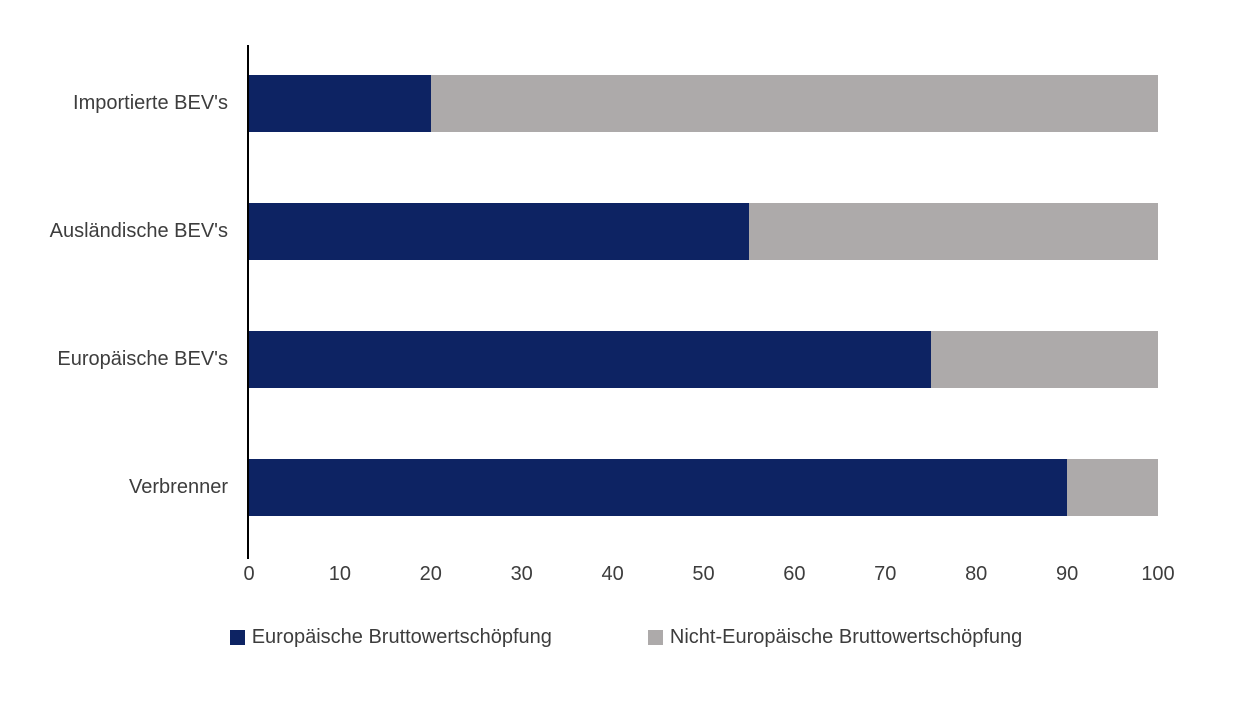 This screenshot has width=1252, height=701. What do you see at coordinates (1067, 574) in the screenshot?
I see `x-tick-label: 90` at bounding box center [1067, 574].